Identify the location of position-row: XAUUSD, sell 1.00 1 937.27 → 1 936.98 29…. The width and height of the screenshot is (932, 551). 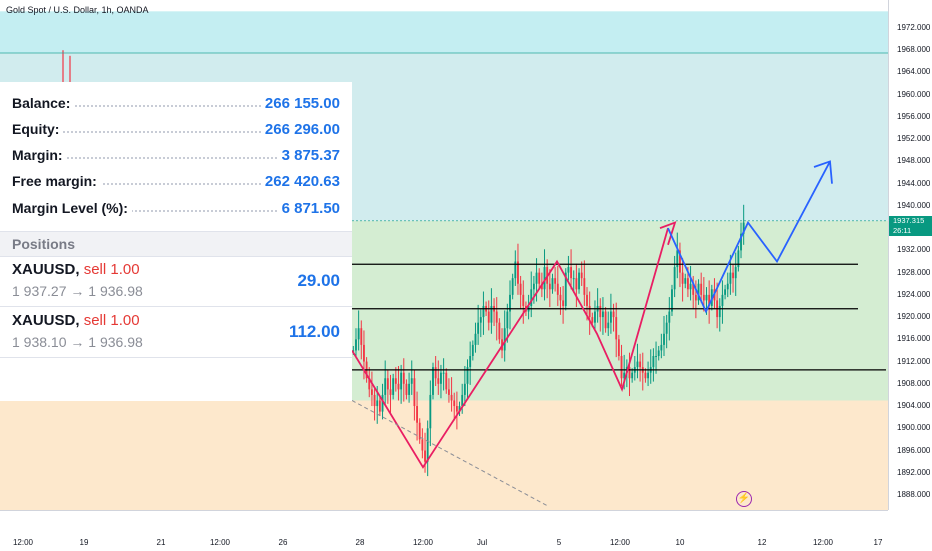
(176, 281).